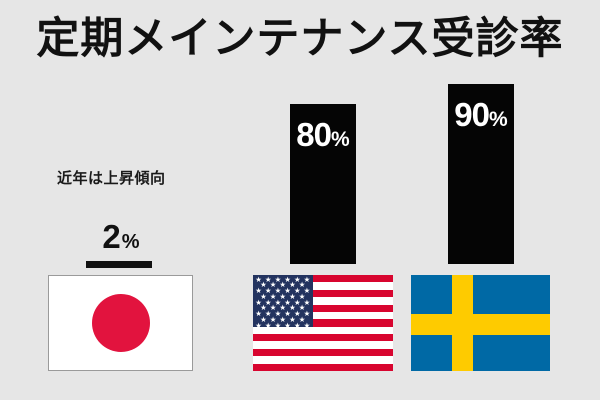 This screenshot has height=400, width=600. Describe the element at coordinates (462, 323) in the screenshot. I see `sweden-flag-cross-vertical` at that location.